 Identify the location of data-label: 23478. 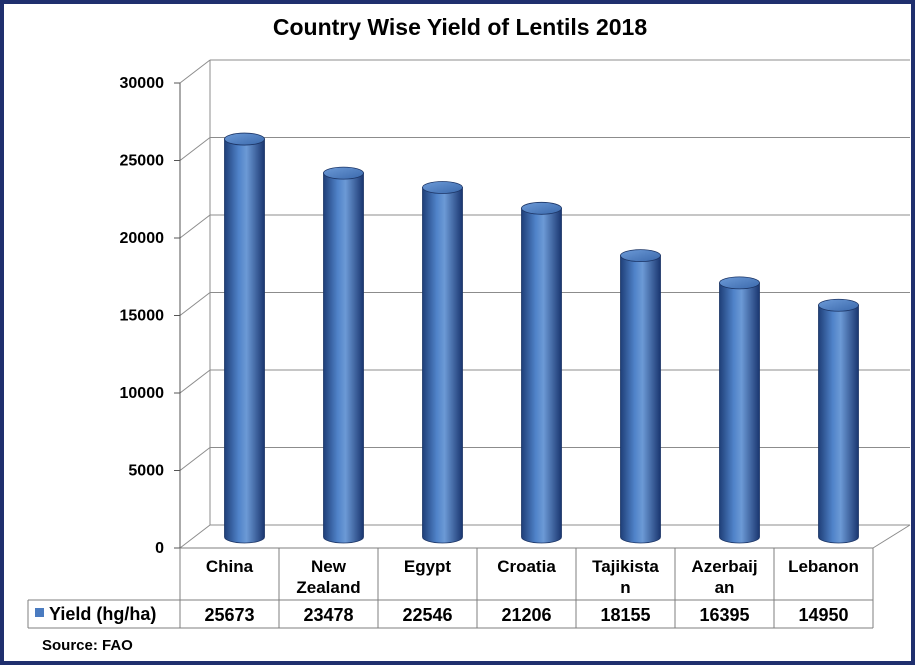
(328, 615).